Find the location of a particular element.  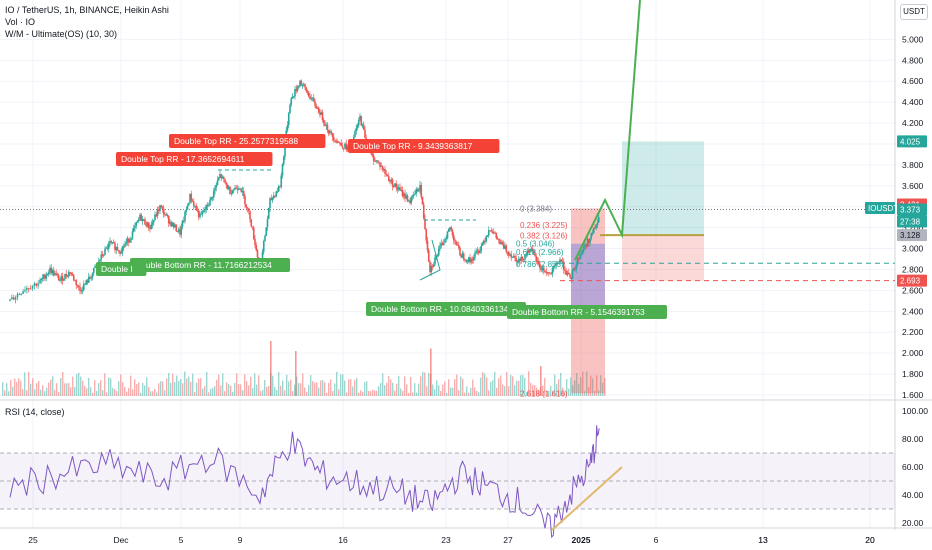

x-tick-label: Dec is located at coordinates (121, 540).